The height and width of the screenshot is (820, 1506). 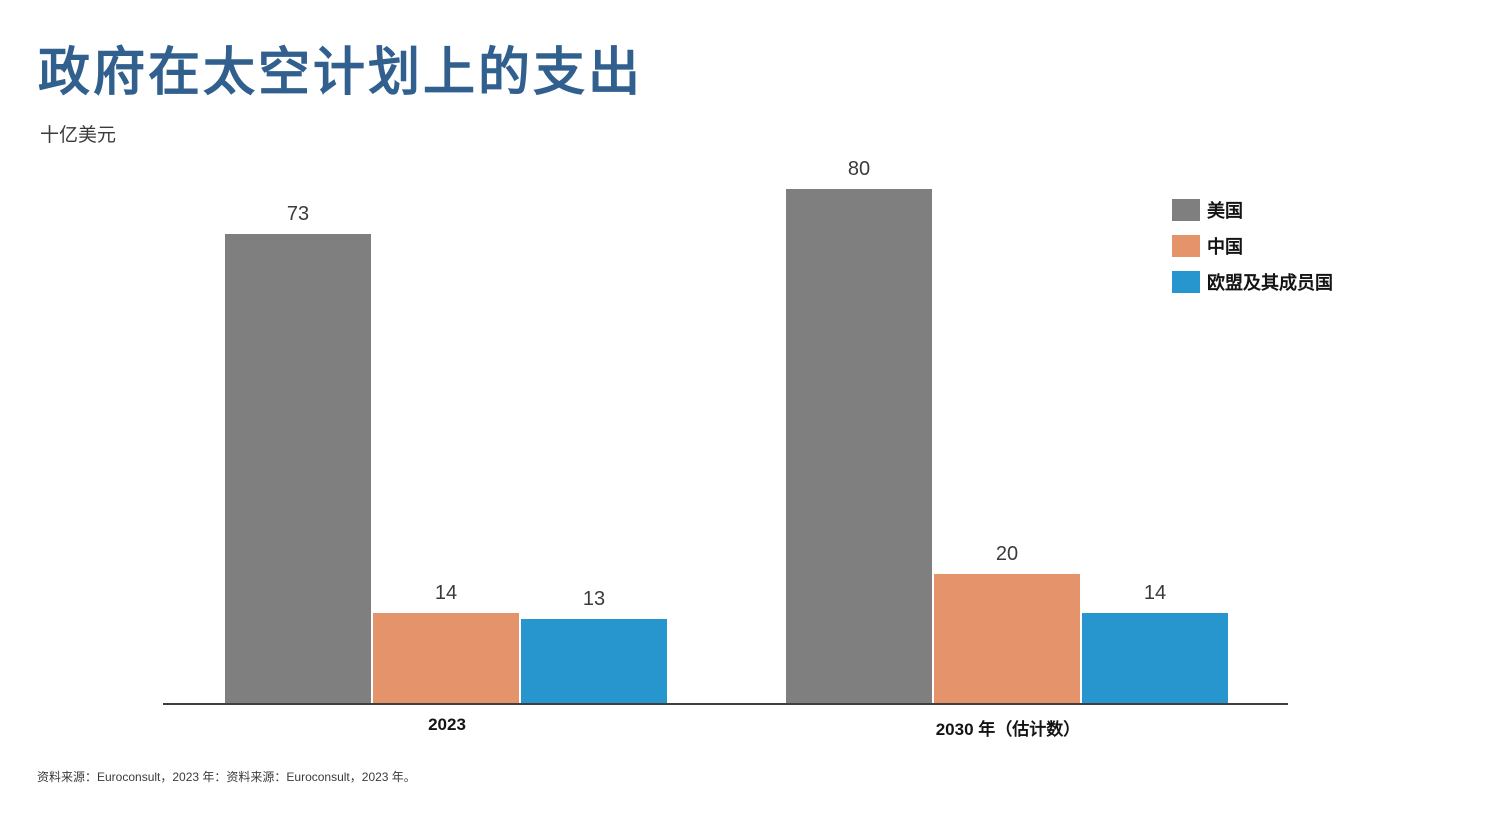 I want to click on legend-label: 中国, so click(x=1225, y=247).